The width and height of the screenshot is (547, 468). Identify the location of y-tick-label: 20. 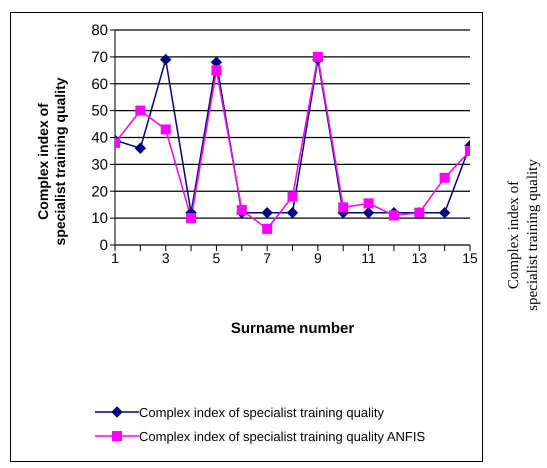
(99, 191).